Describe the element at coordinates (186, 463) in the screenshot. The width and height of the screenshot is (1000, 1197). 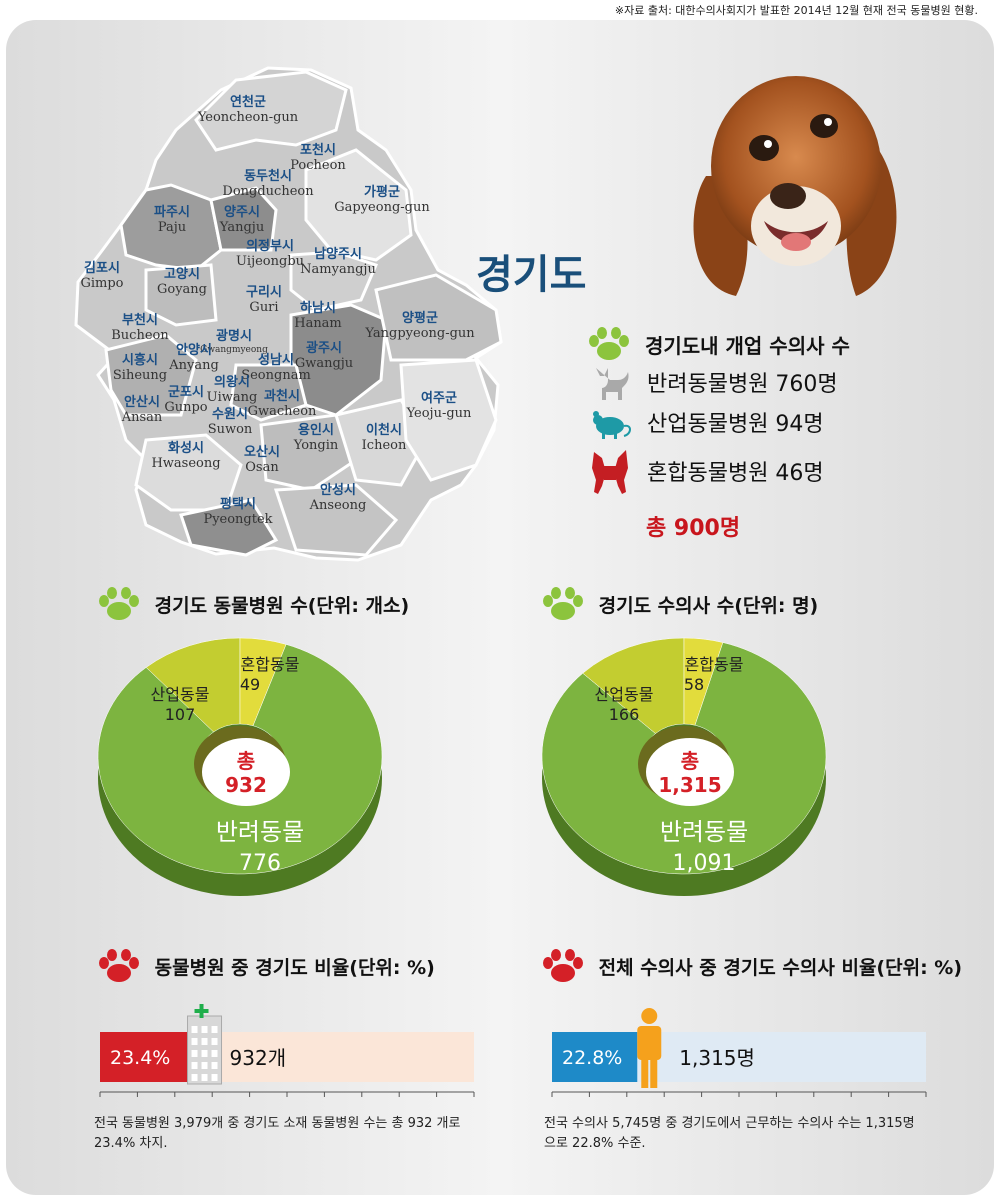
I see `city-name-en: Hwaseong` at that location.